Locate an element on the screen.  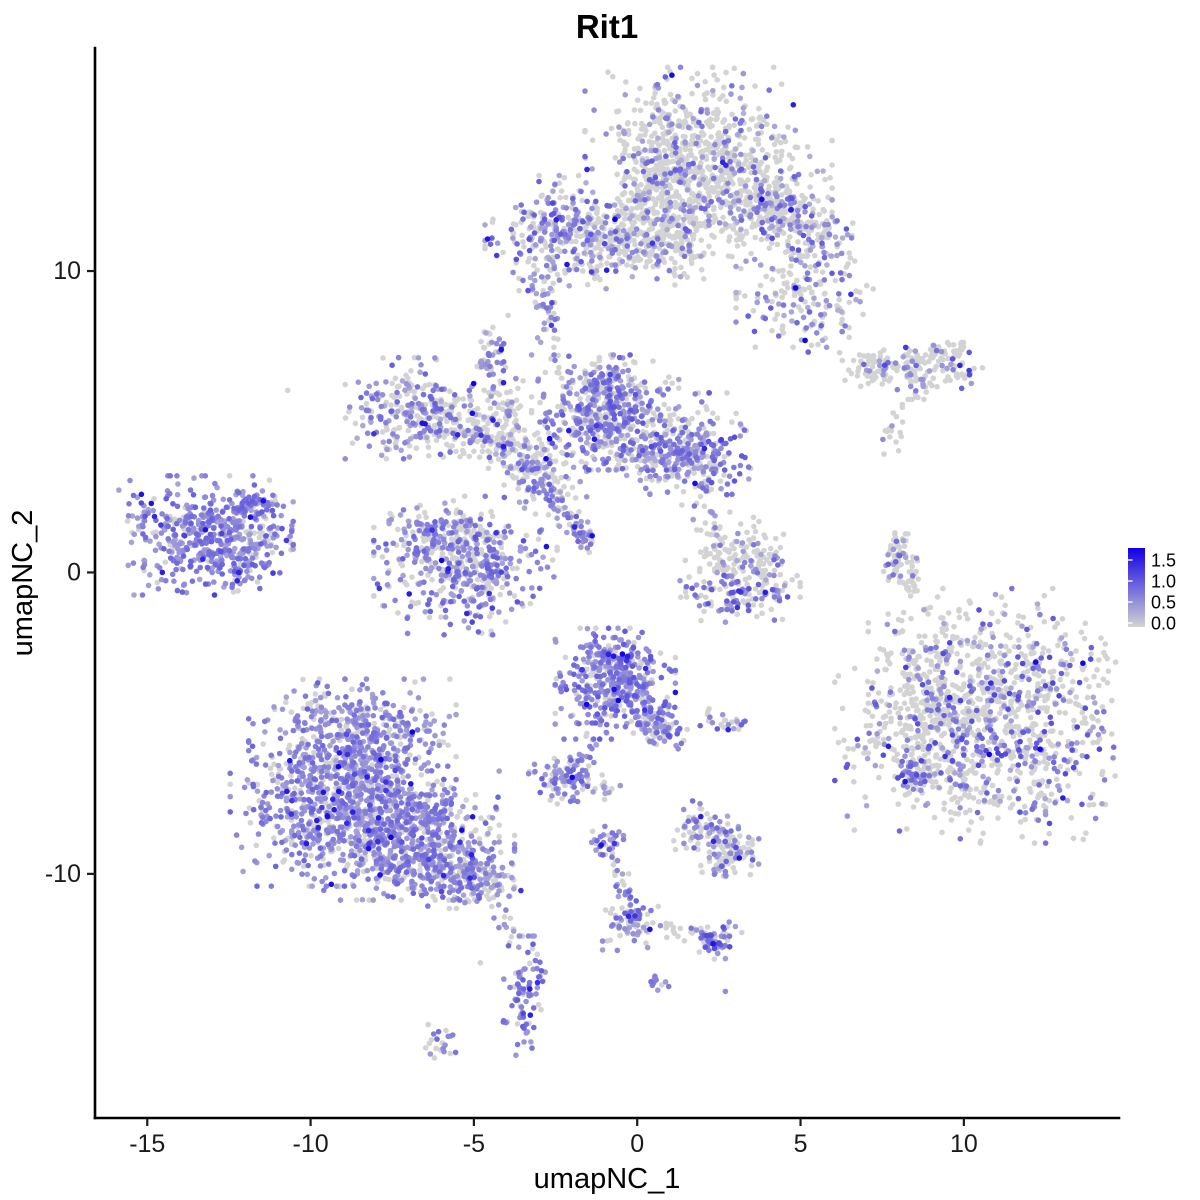
y-axis-label: umapNC_2 is located at coordinates (23, 583).